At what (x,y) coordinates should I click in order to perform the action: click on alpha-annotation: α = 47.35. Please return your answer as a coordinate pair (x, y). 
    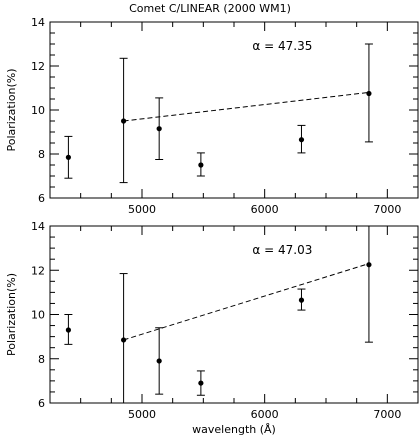
    Looking at the image, I should click on (282, 46).